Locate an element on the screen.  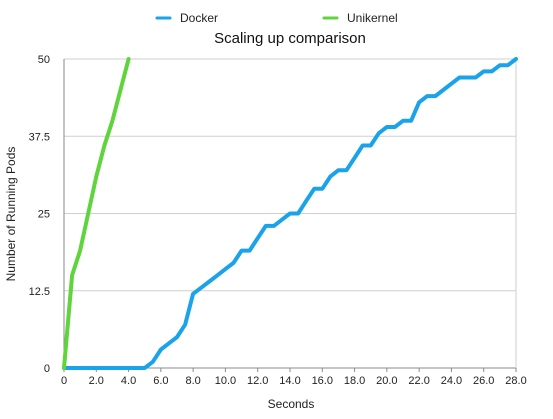
x-tick-label: 6.0 is located at coordinates (160, 381).